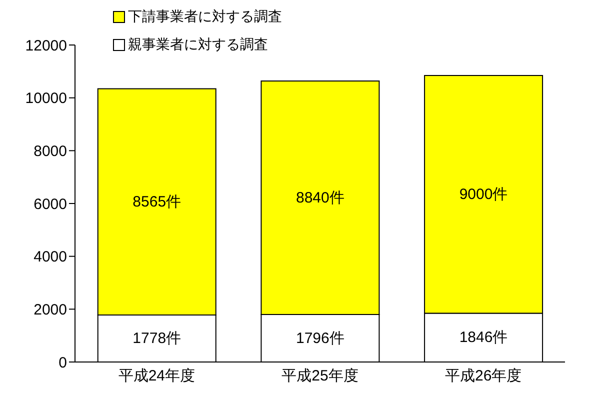 The height and width of the screenshot is (405, 595). What do you see at coordinates (50, 204) in the screenshot?
I see `y-tick-label: 6000` at bounding box center [50, 204].